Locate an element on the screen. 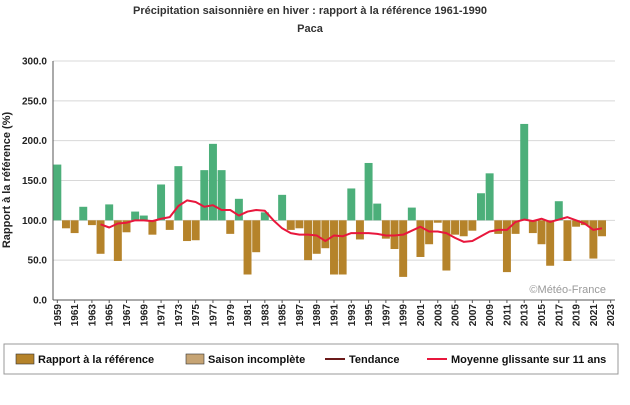  legend-frame is located at coordinates (311, 359).